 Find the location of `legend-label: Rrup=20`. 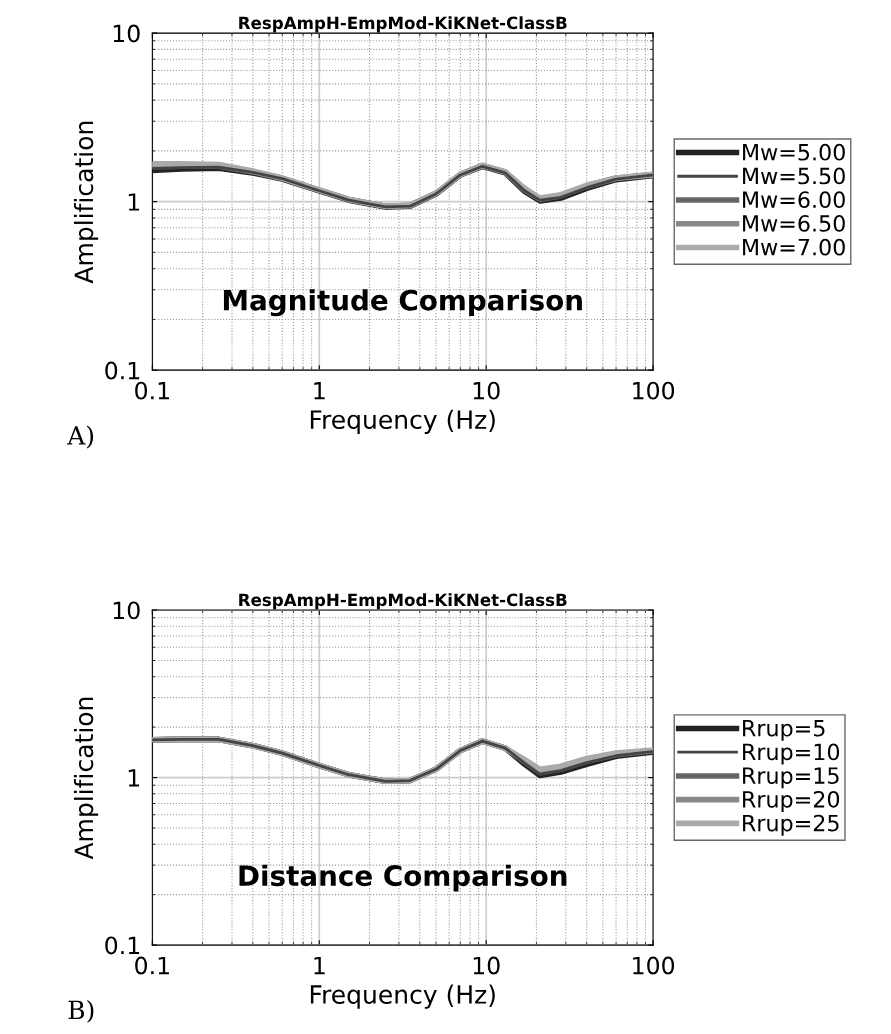

legend-label: Rrup=20 is located at coordinates (791, 801).